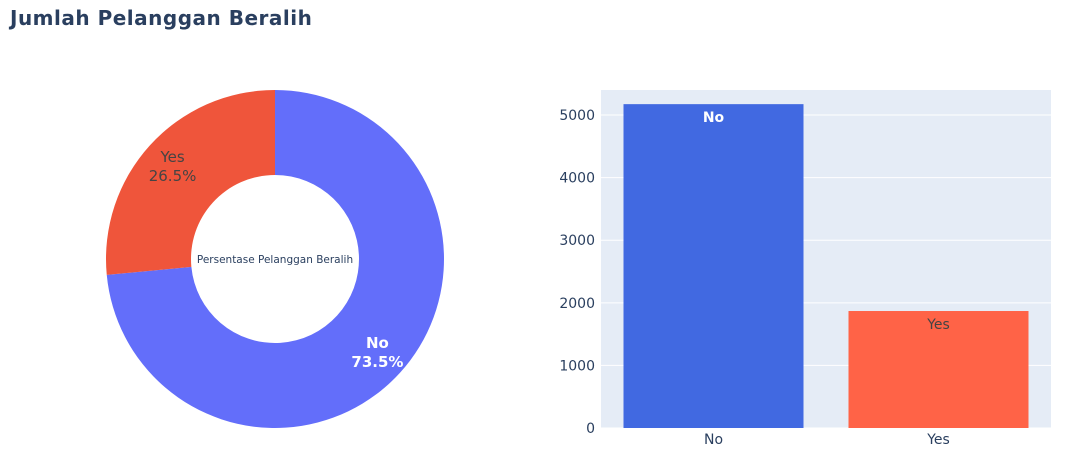 The width and height of the screenshot is (1065, 456). Describe the element at coordinates (577, 241) in the screenshot. I see `y-tick-label: 3000` at that location.